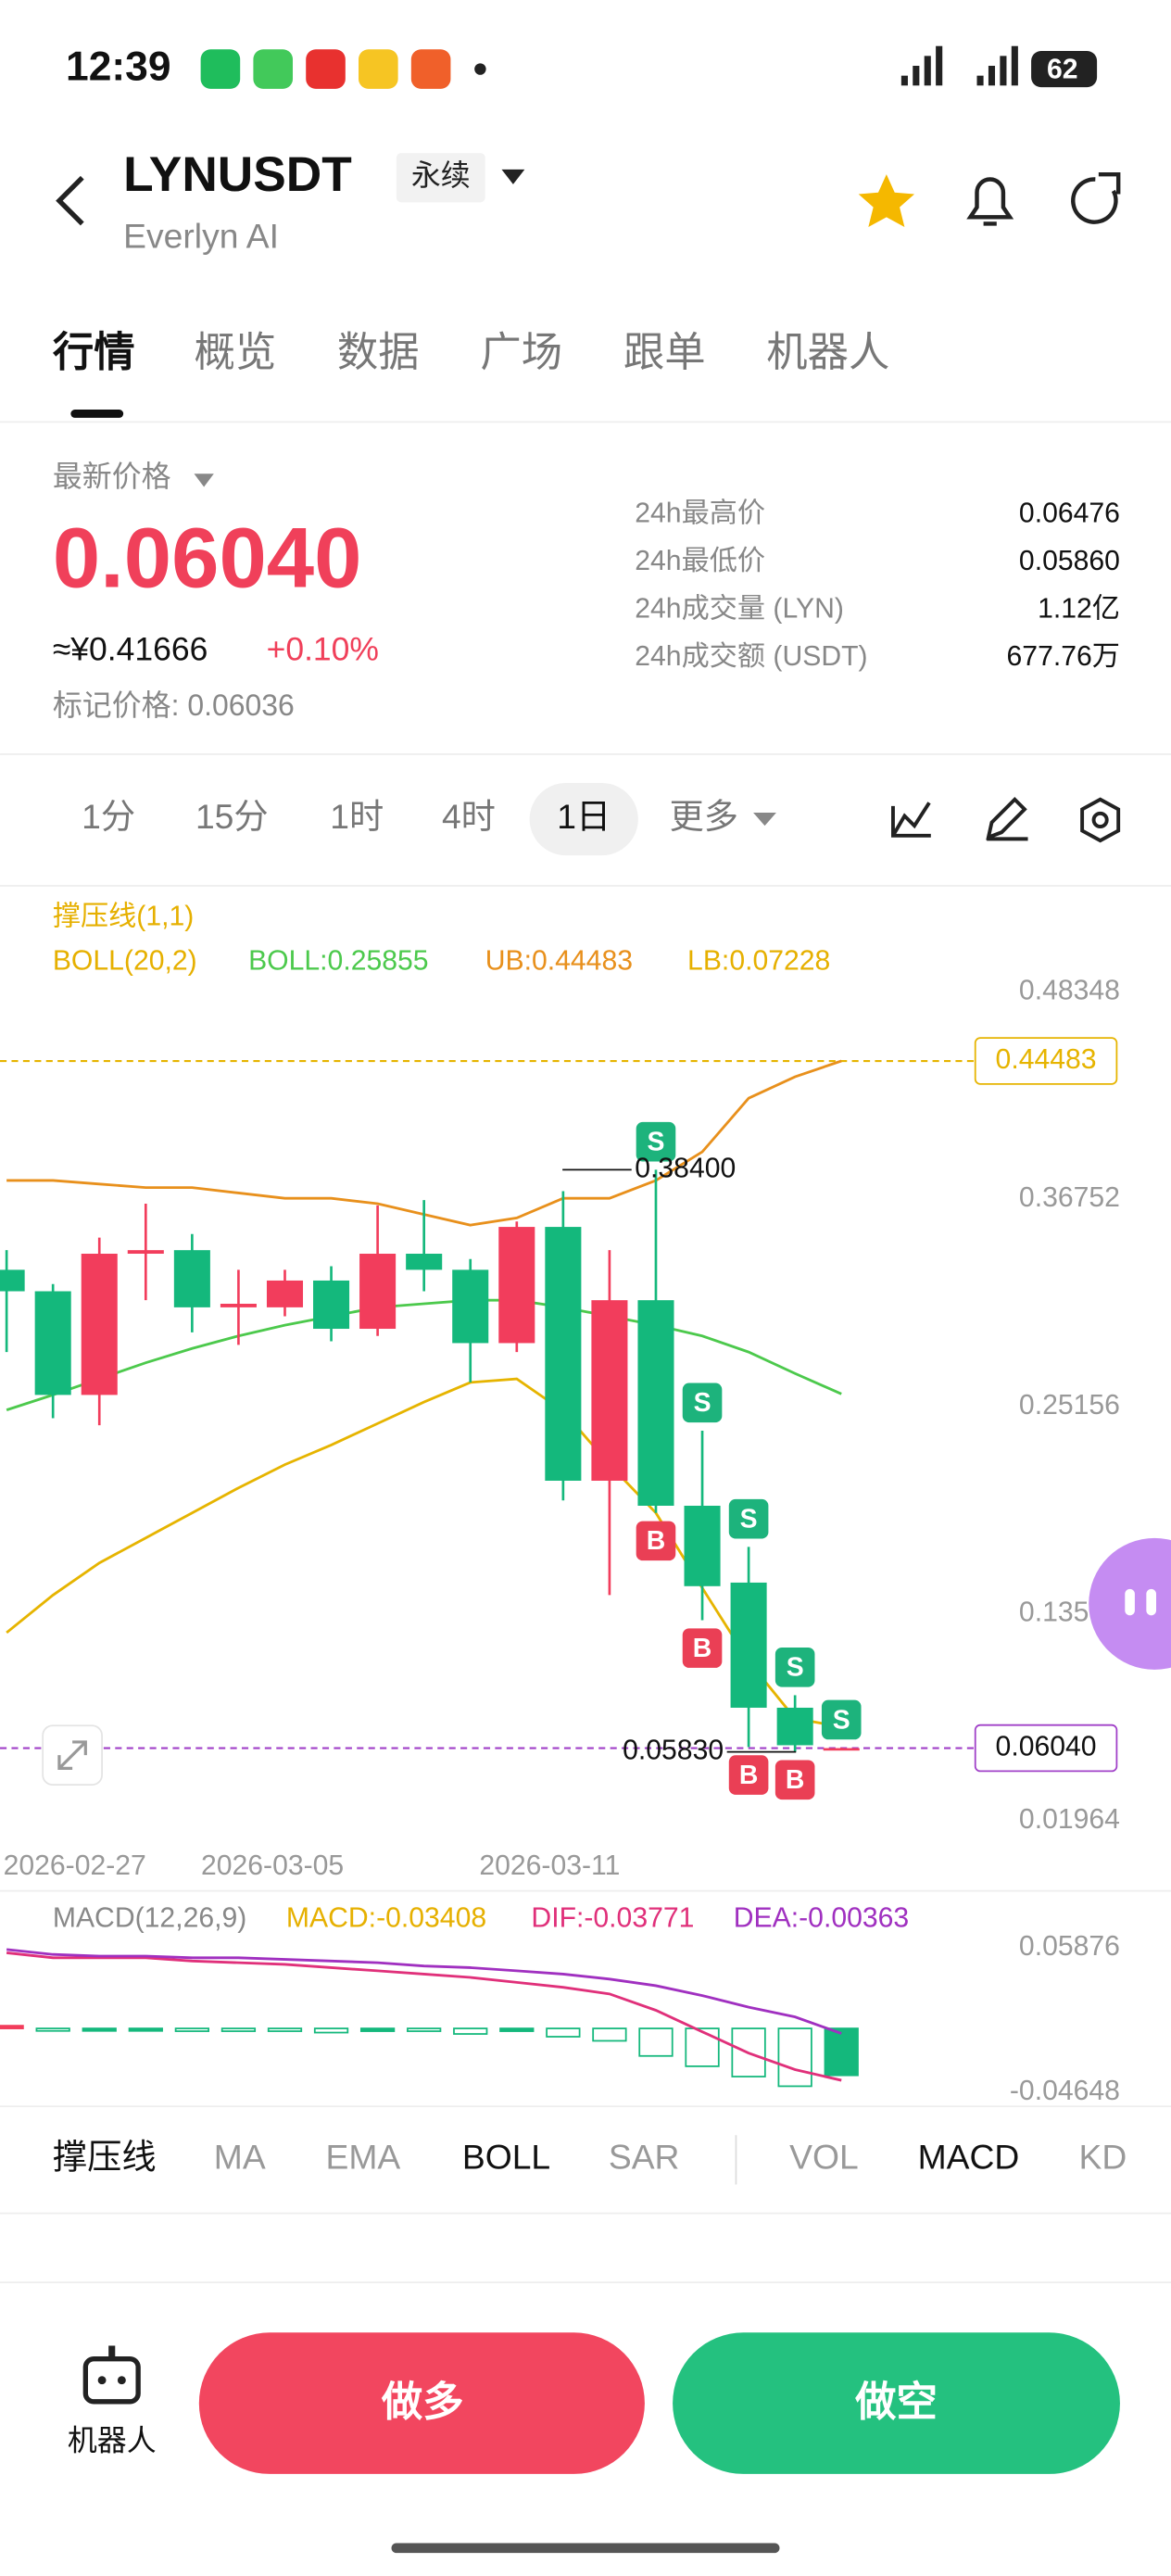 Image resolution: width=1171 pixels, height=2576 pixels. Describe the element at coordinates (201, 235) in the screenshot. I see `coin-name: Everlyn AI` at that location.